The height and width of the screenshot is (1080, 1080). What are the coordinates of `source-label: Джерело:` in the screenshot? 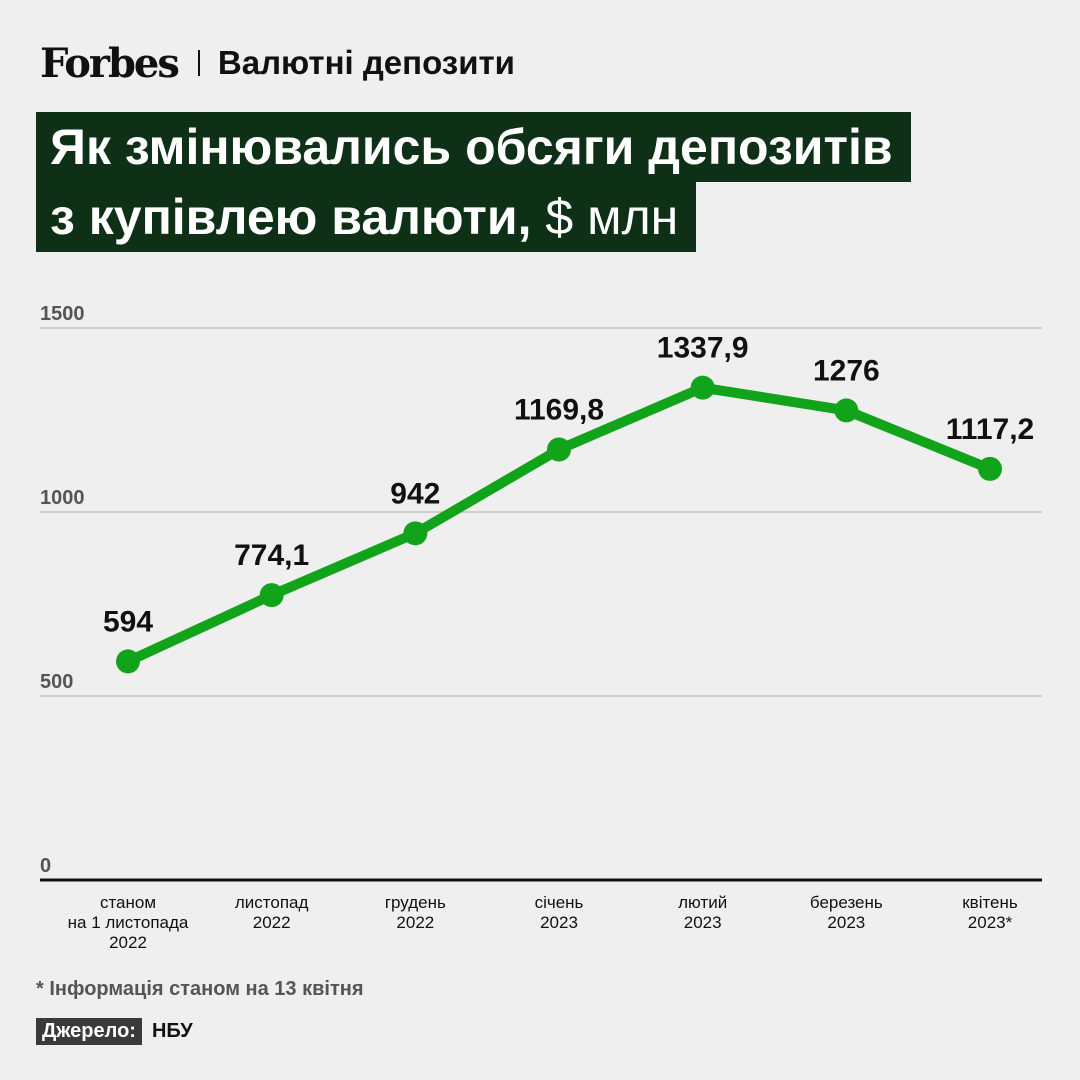 It's located at (89, 1031).